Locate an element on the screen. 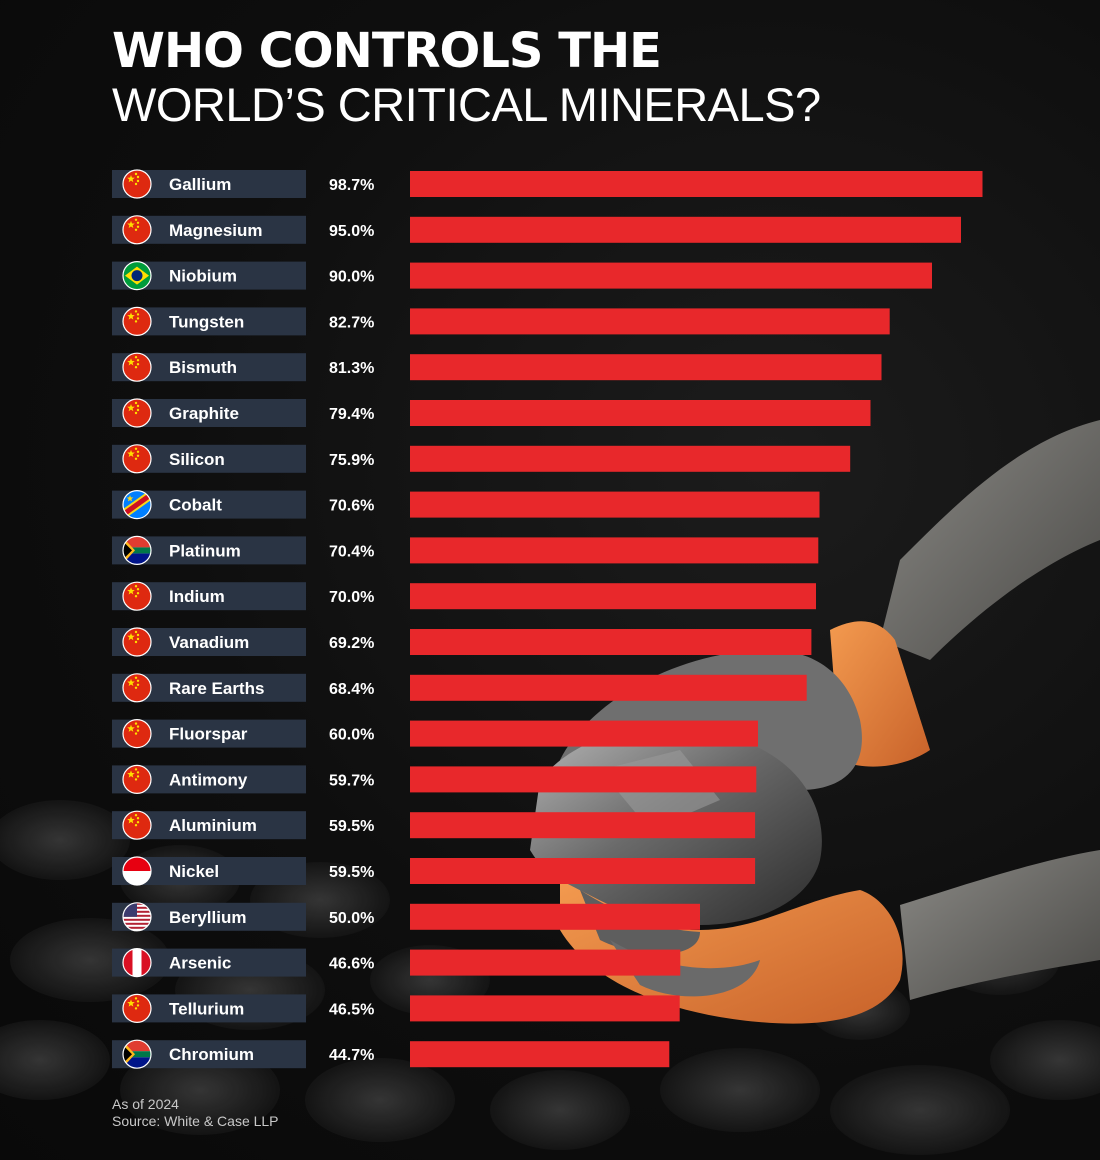 Image resolution: width=1100 pixels, height=1160 pixels. category-label: Beryllium is located at coordinates (207, 917).